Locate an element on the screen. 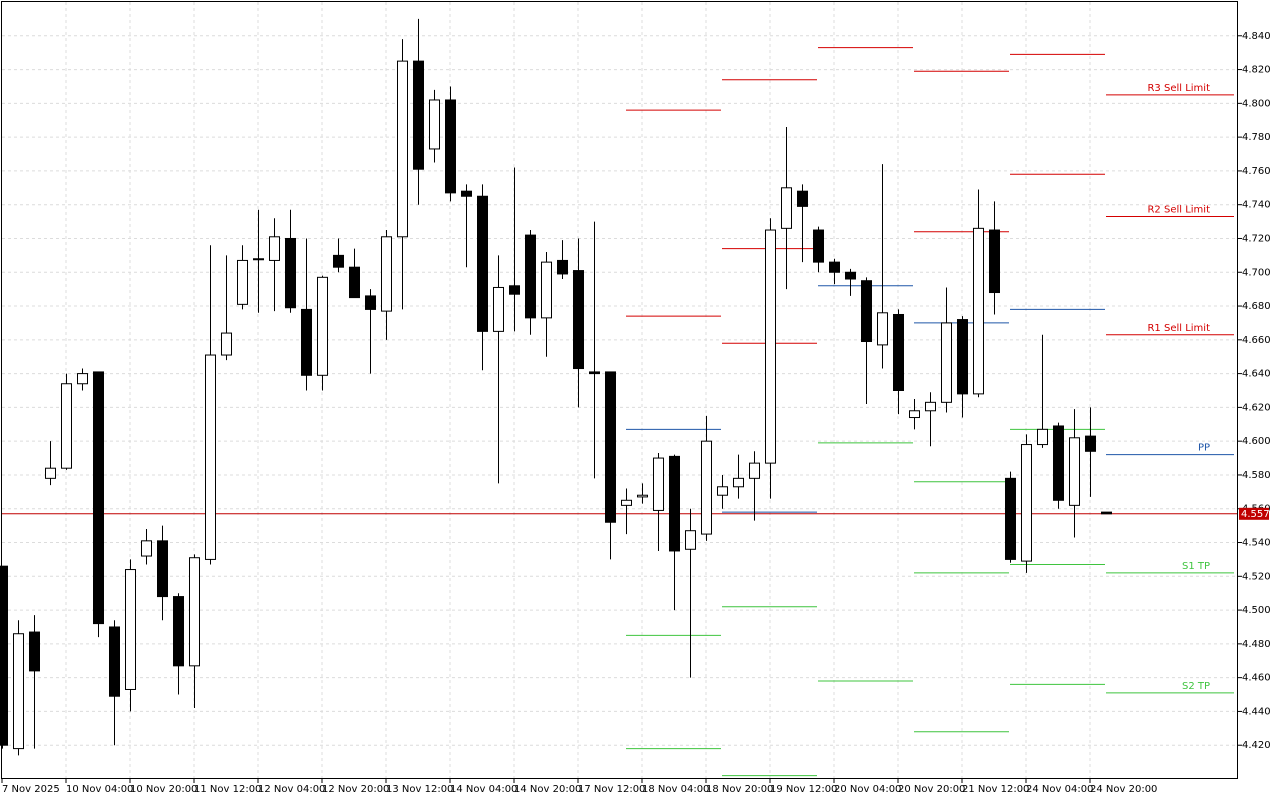  y-tick-label: 4.840 is located at coordinates (1256, 36).